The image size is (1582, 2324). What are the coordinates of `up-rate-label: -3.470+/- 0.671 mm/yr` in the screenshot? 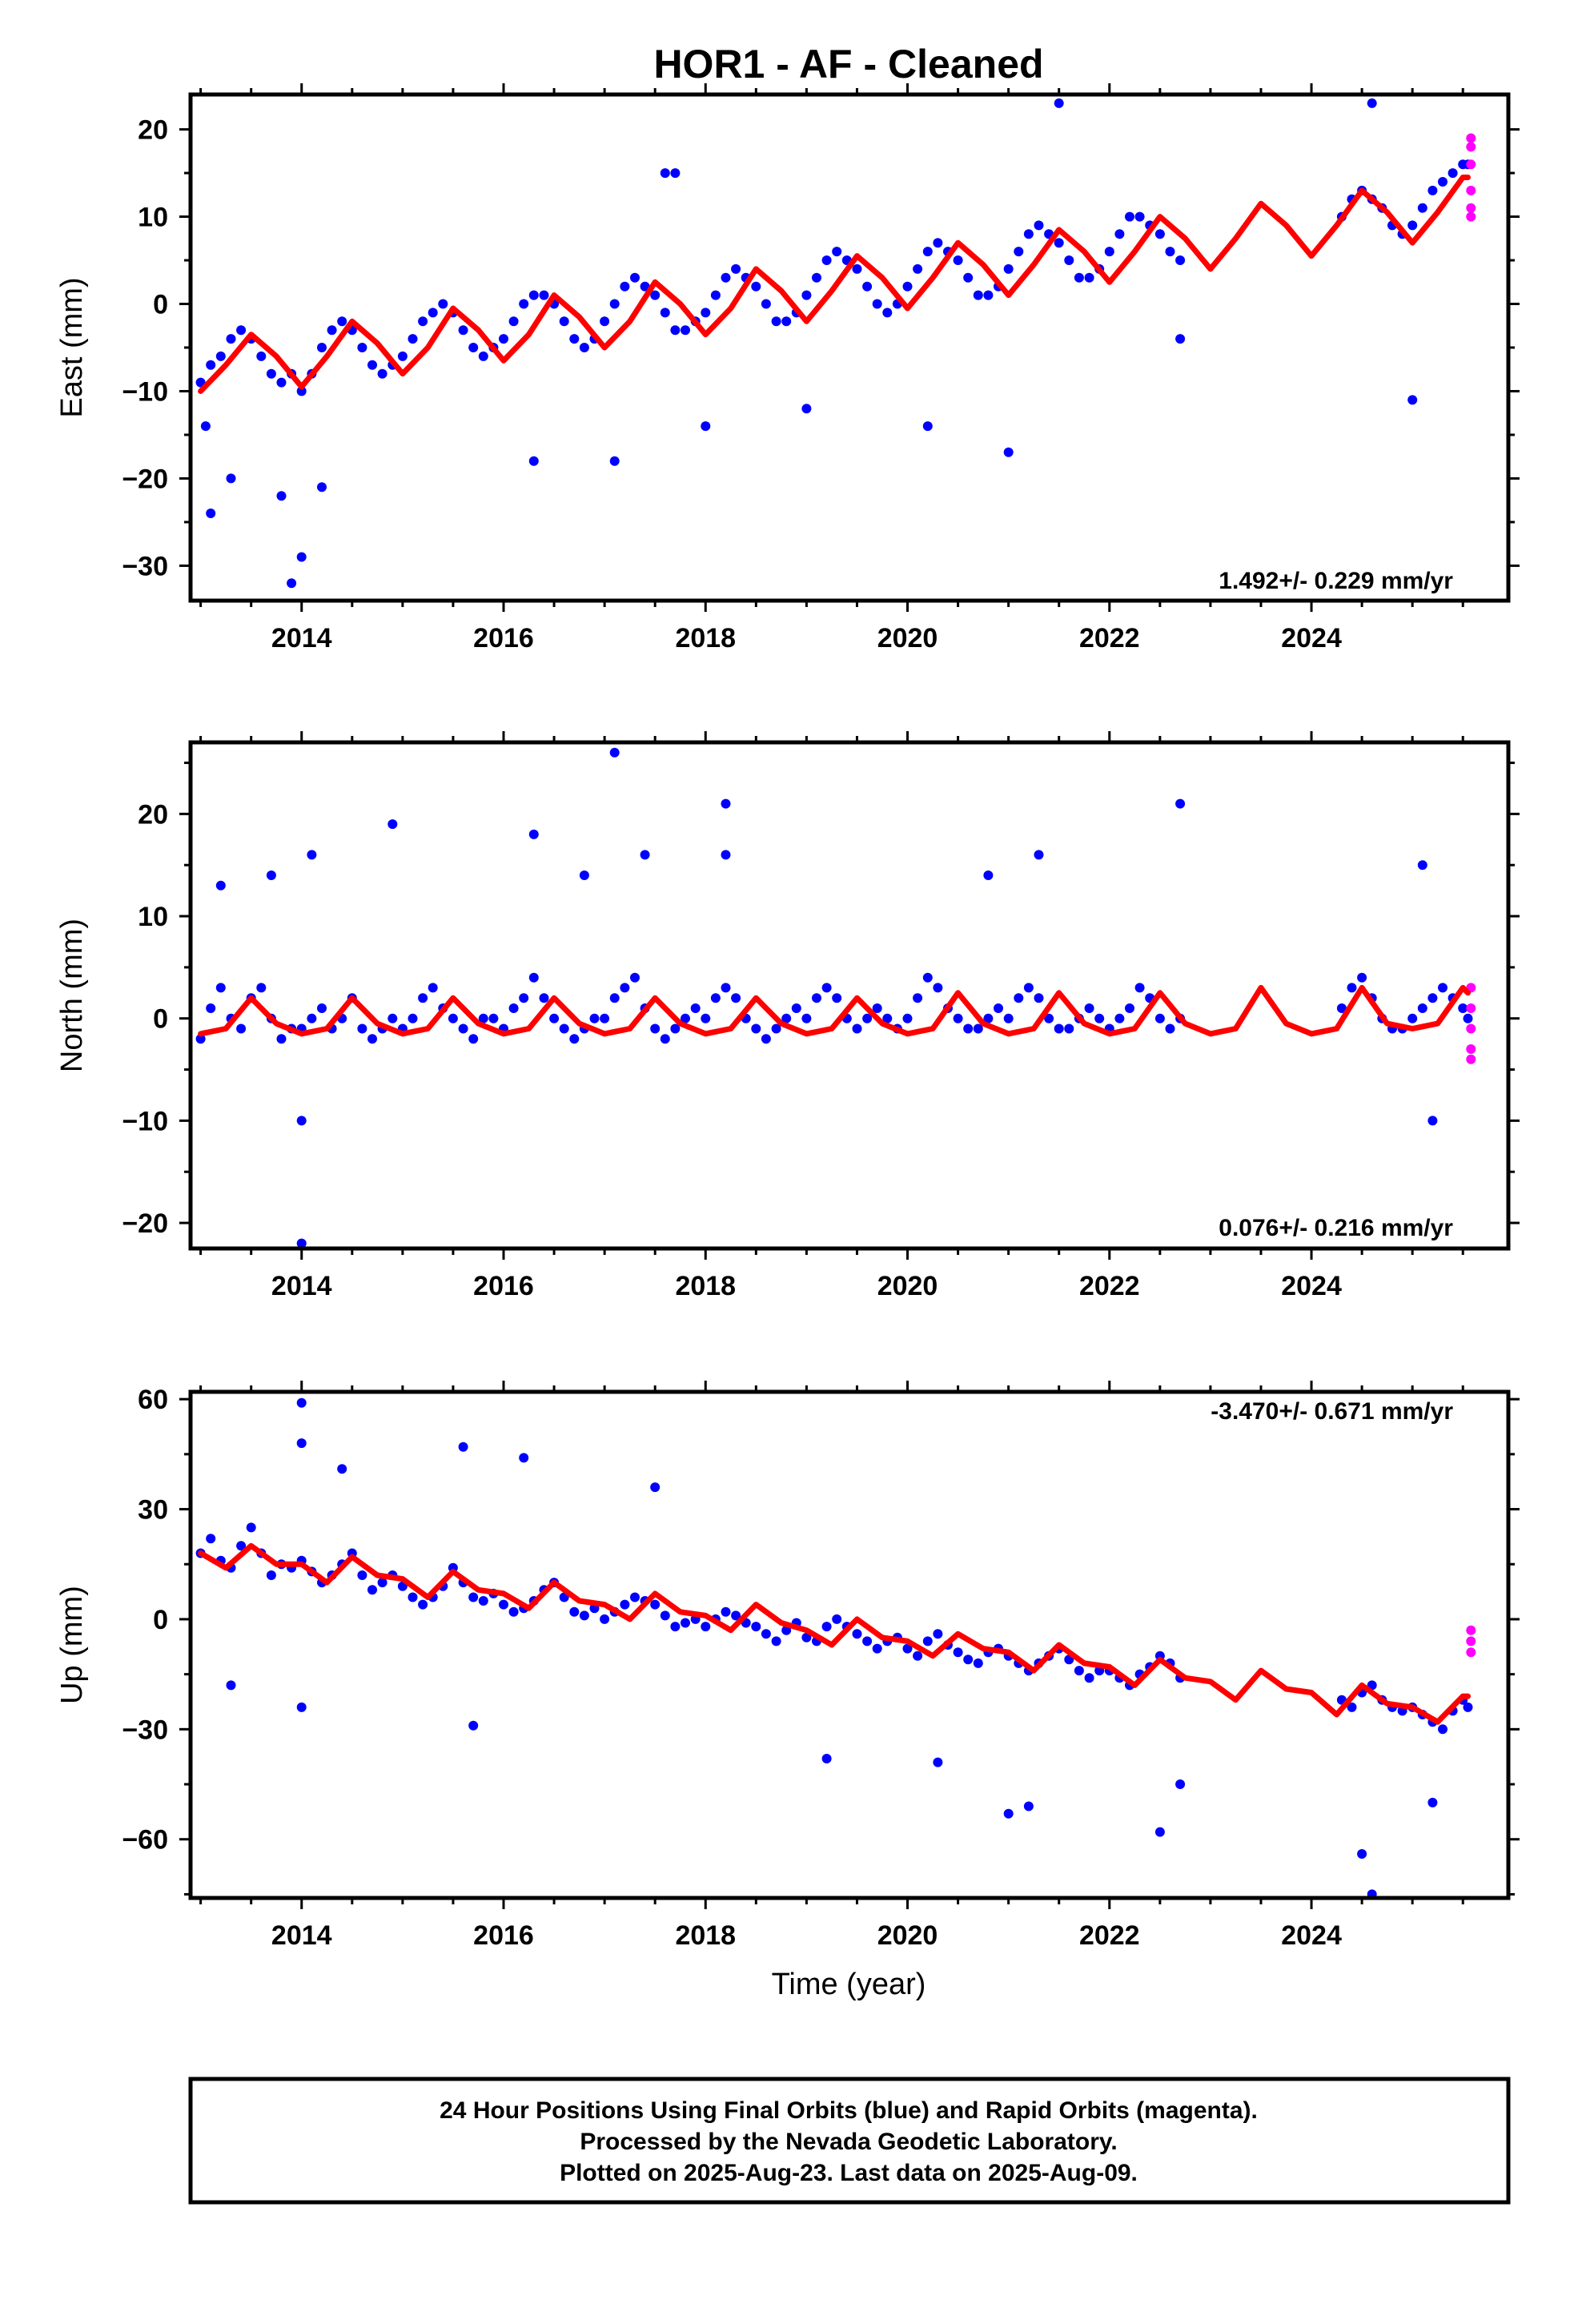 It's located at (1332, 1411).